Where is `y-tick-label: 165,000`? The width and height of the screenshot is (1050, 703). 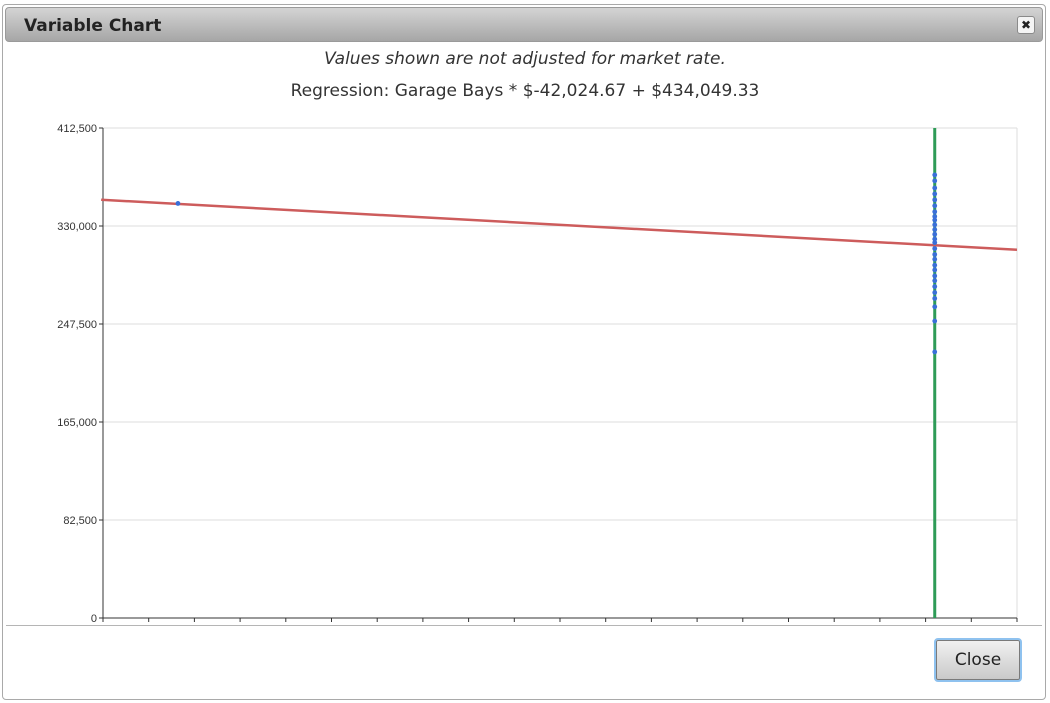
y-tick-label: 165,000 is located at coordinates (77, 423).